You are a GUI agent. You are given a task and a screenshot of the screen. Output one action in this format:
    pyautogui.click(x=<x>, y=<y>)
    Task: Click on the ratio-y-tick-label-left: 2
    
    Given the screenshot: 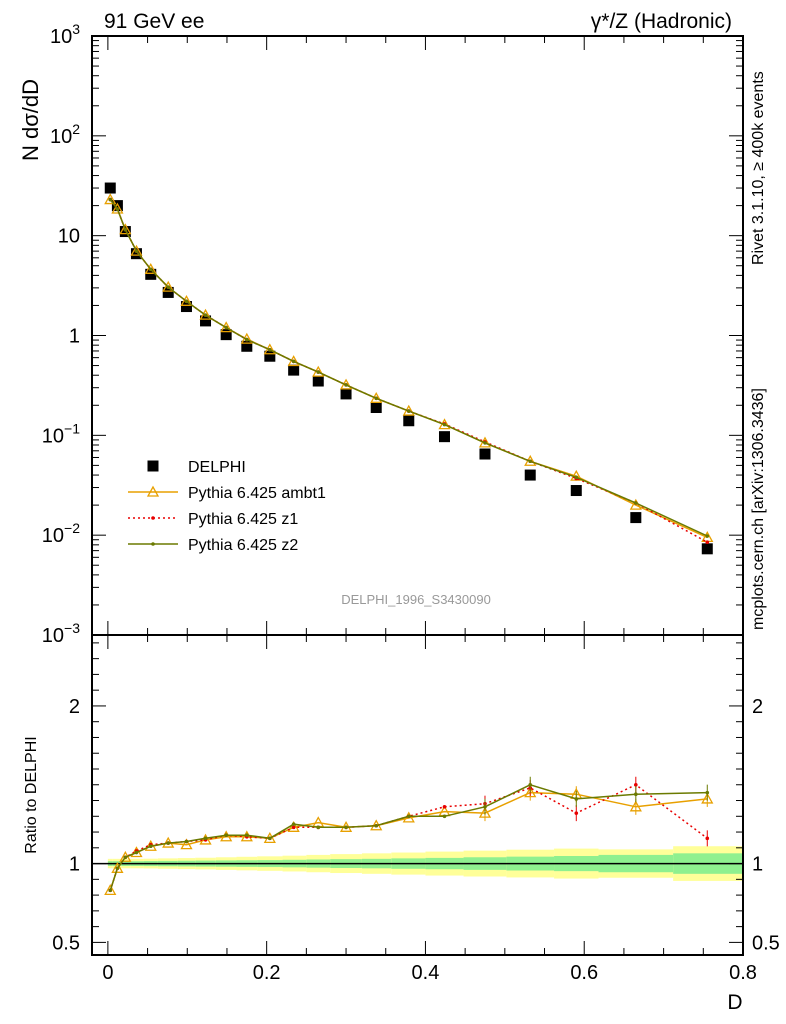 What is the action you would take?
    pyautogui.click(x=74, y=707)
    